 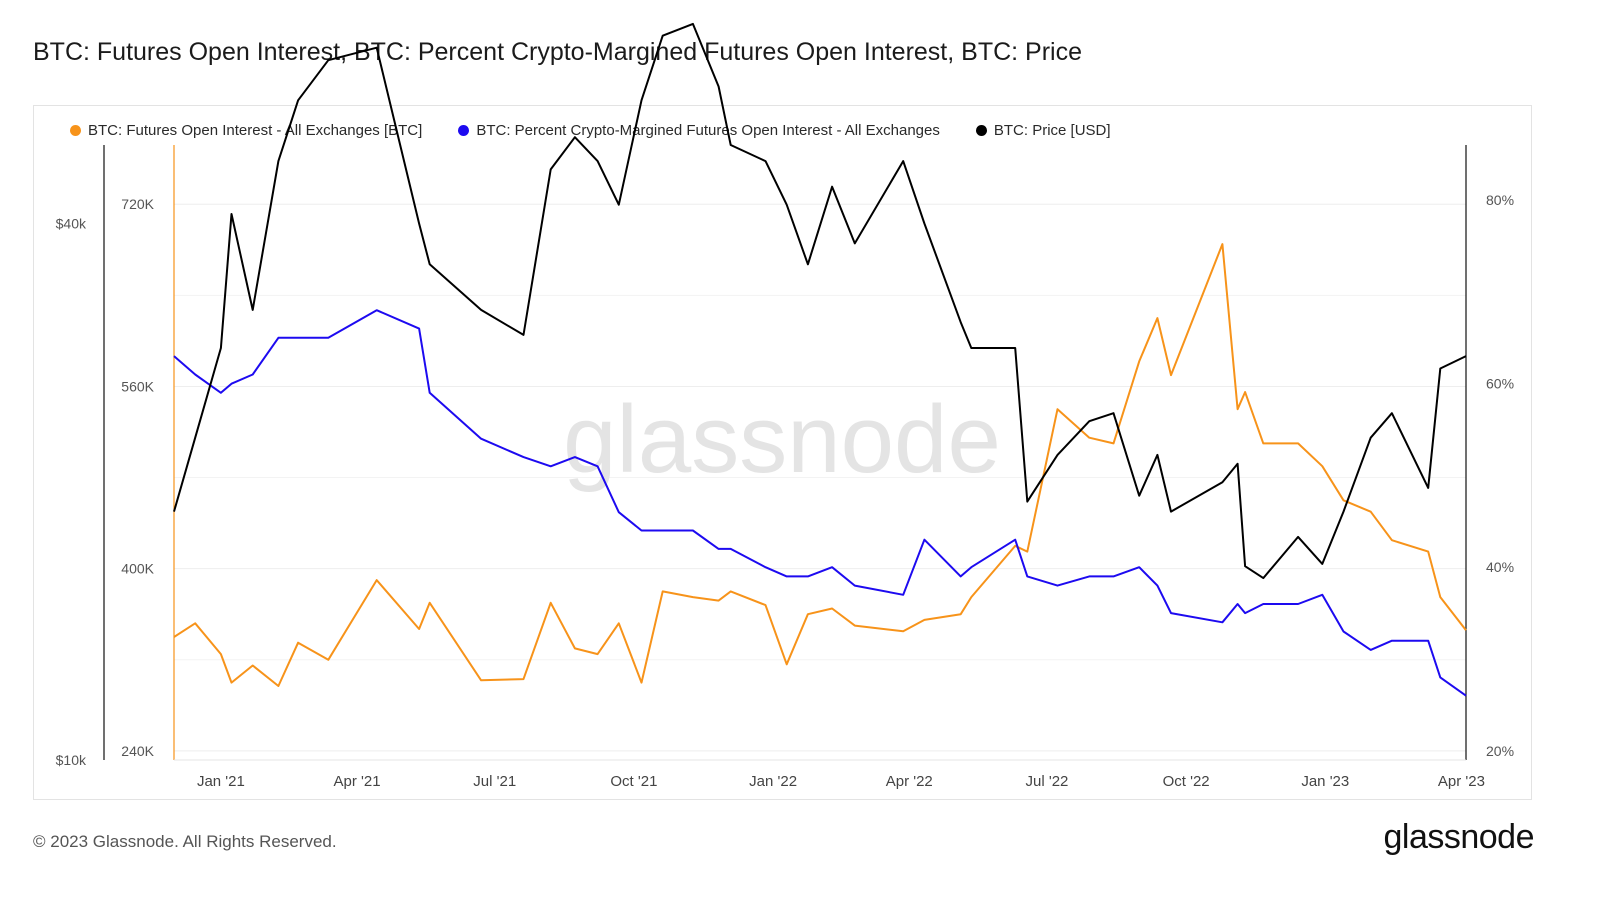 I want to click on y-tick-label-price: $10k, so click(x=71, y=760).